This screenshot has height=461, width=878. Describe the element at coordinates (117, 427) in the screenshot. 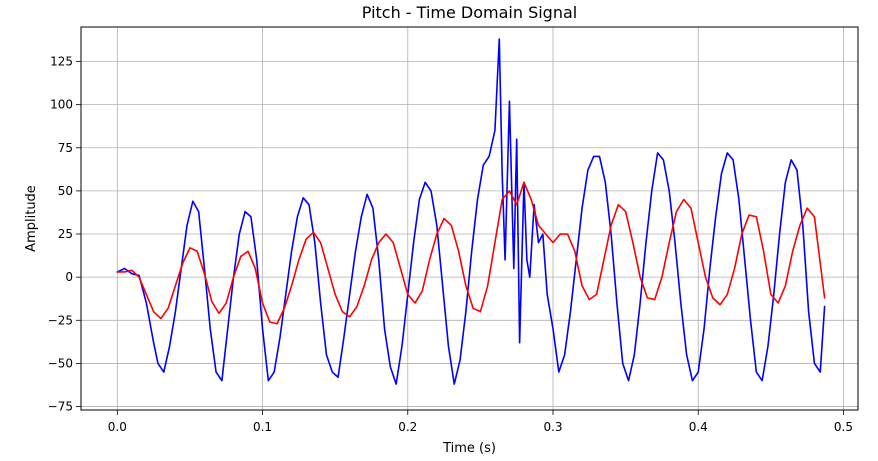

I see `x-tick-label: 0.0` at that location.